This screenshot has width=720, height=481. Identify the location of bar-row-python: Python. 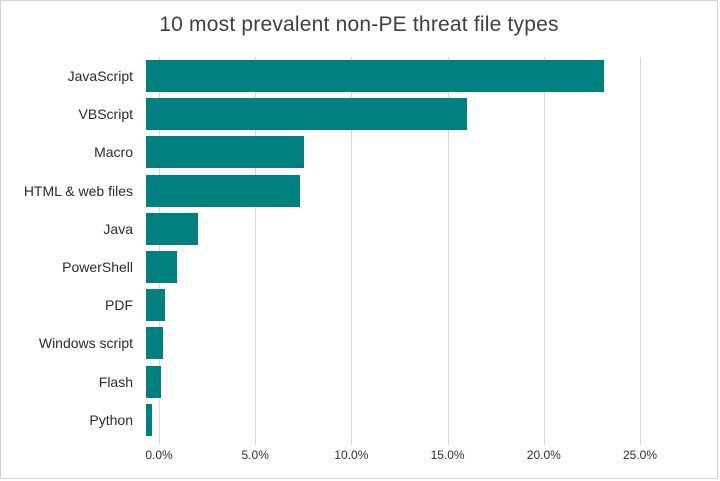
(359, 420).